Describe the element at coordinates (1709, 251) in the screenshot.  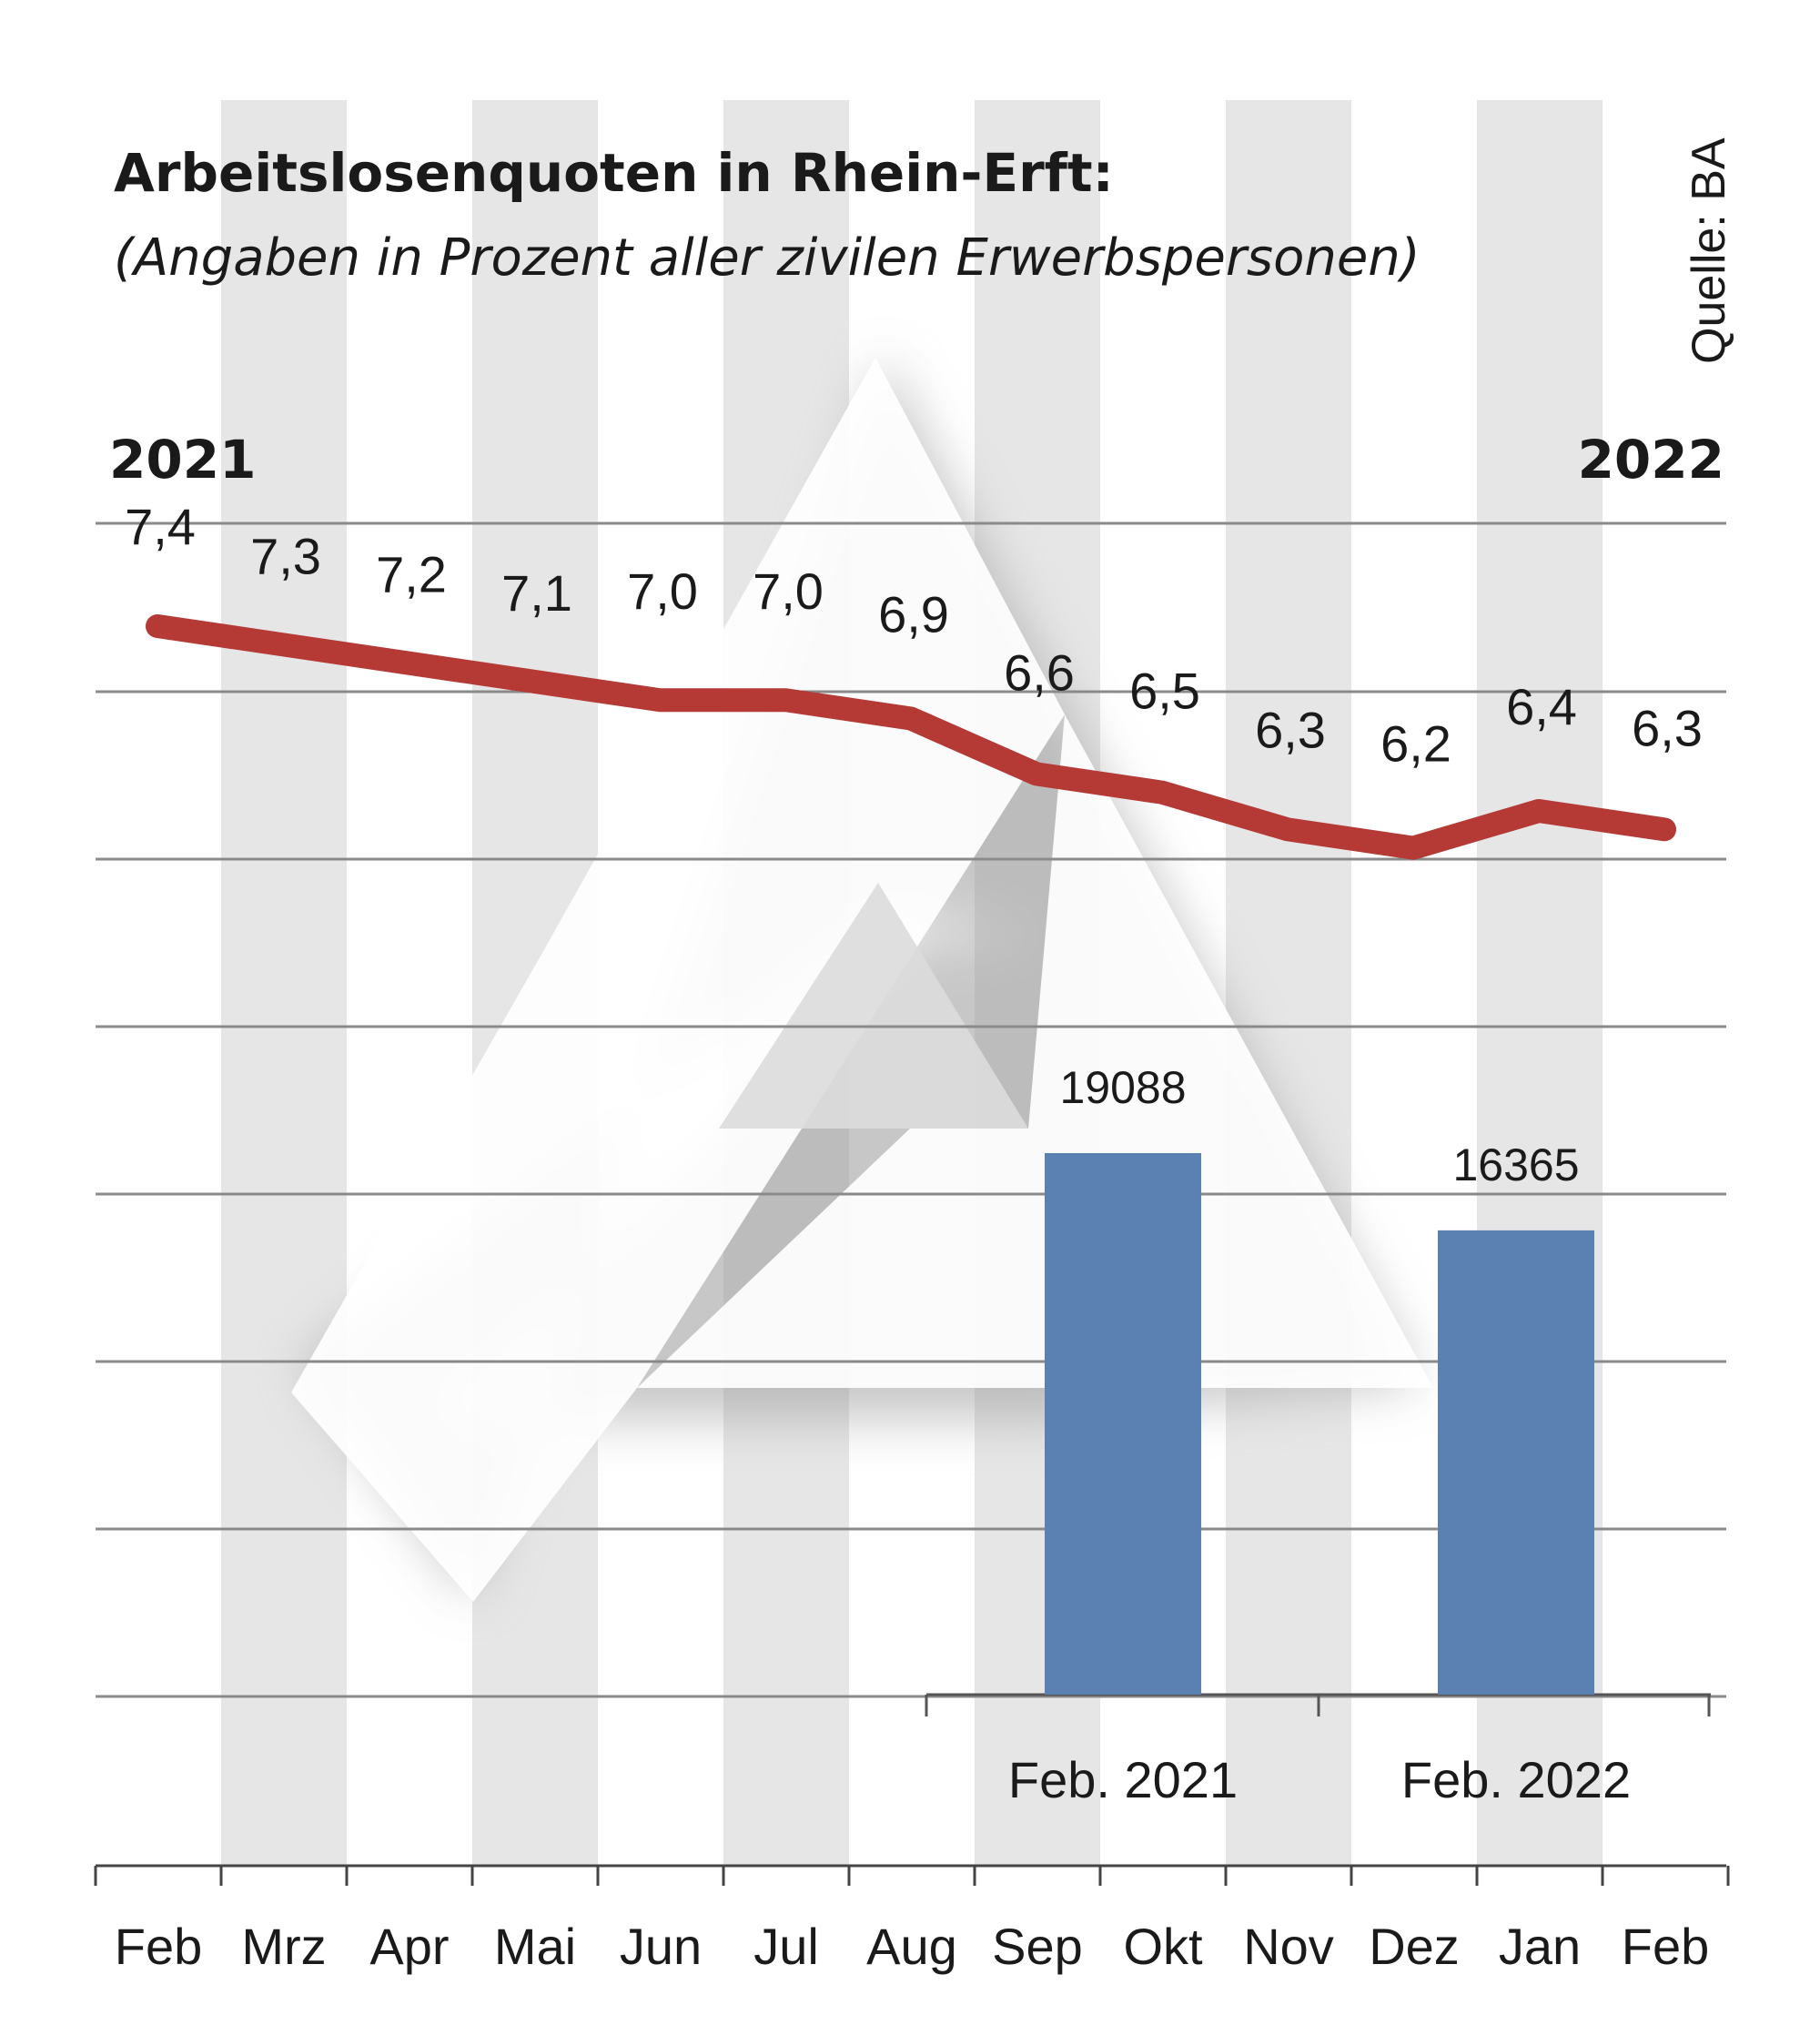
I see `source-label: Quelle: BA` at that location.